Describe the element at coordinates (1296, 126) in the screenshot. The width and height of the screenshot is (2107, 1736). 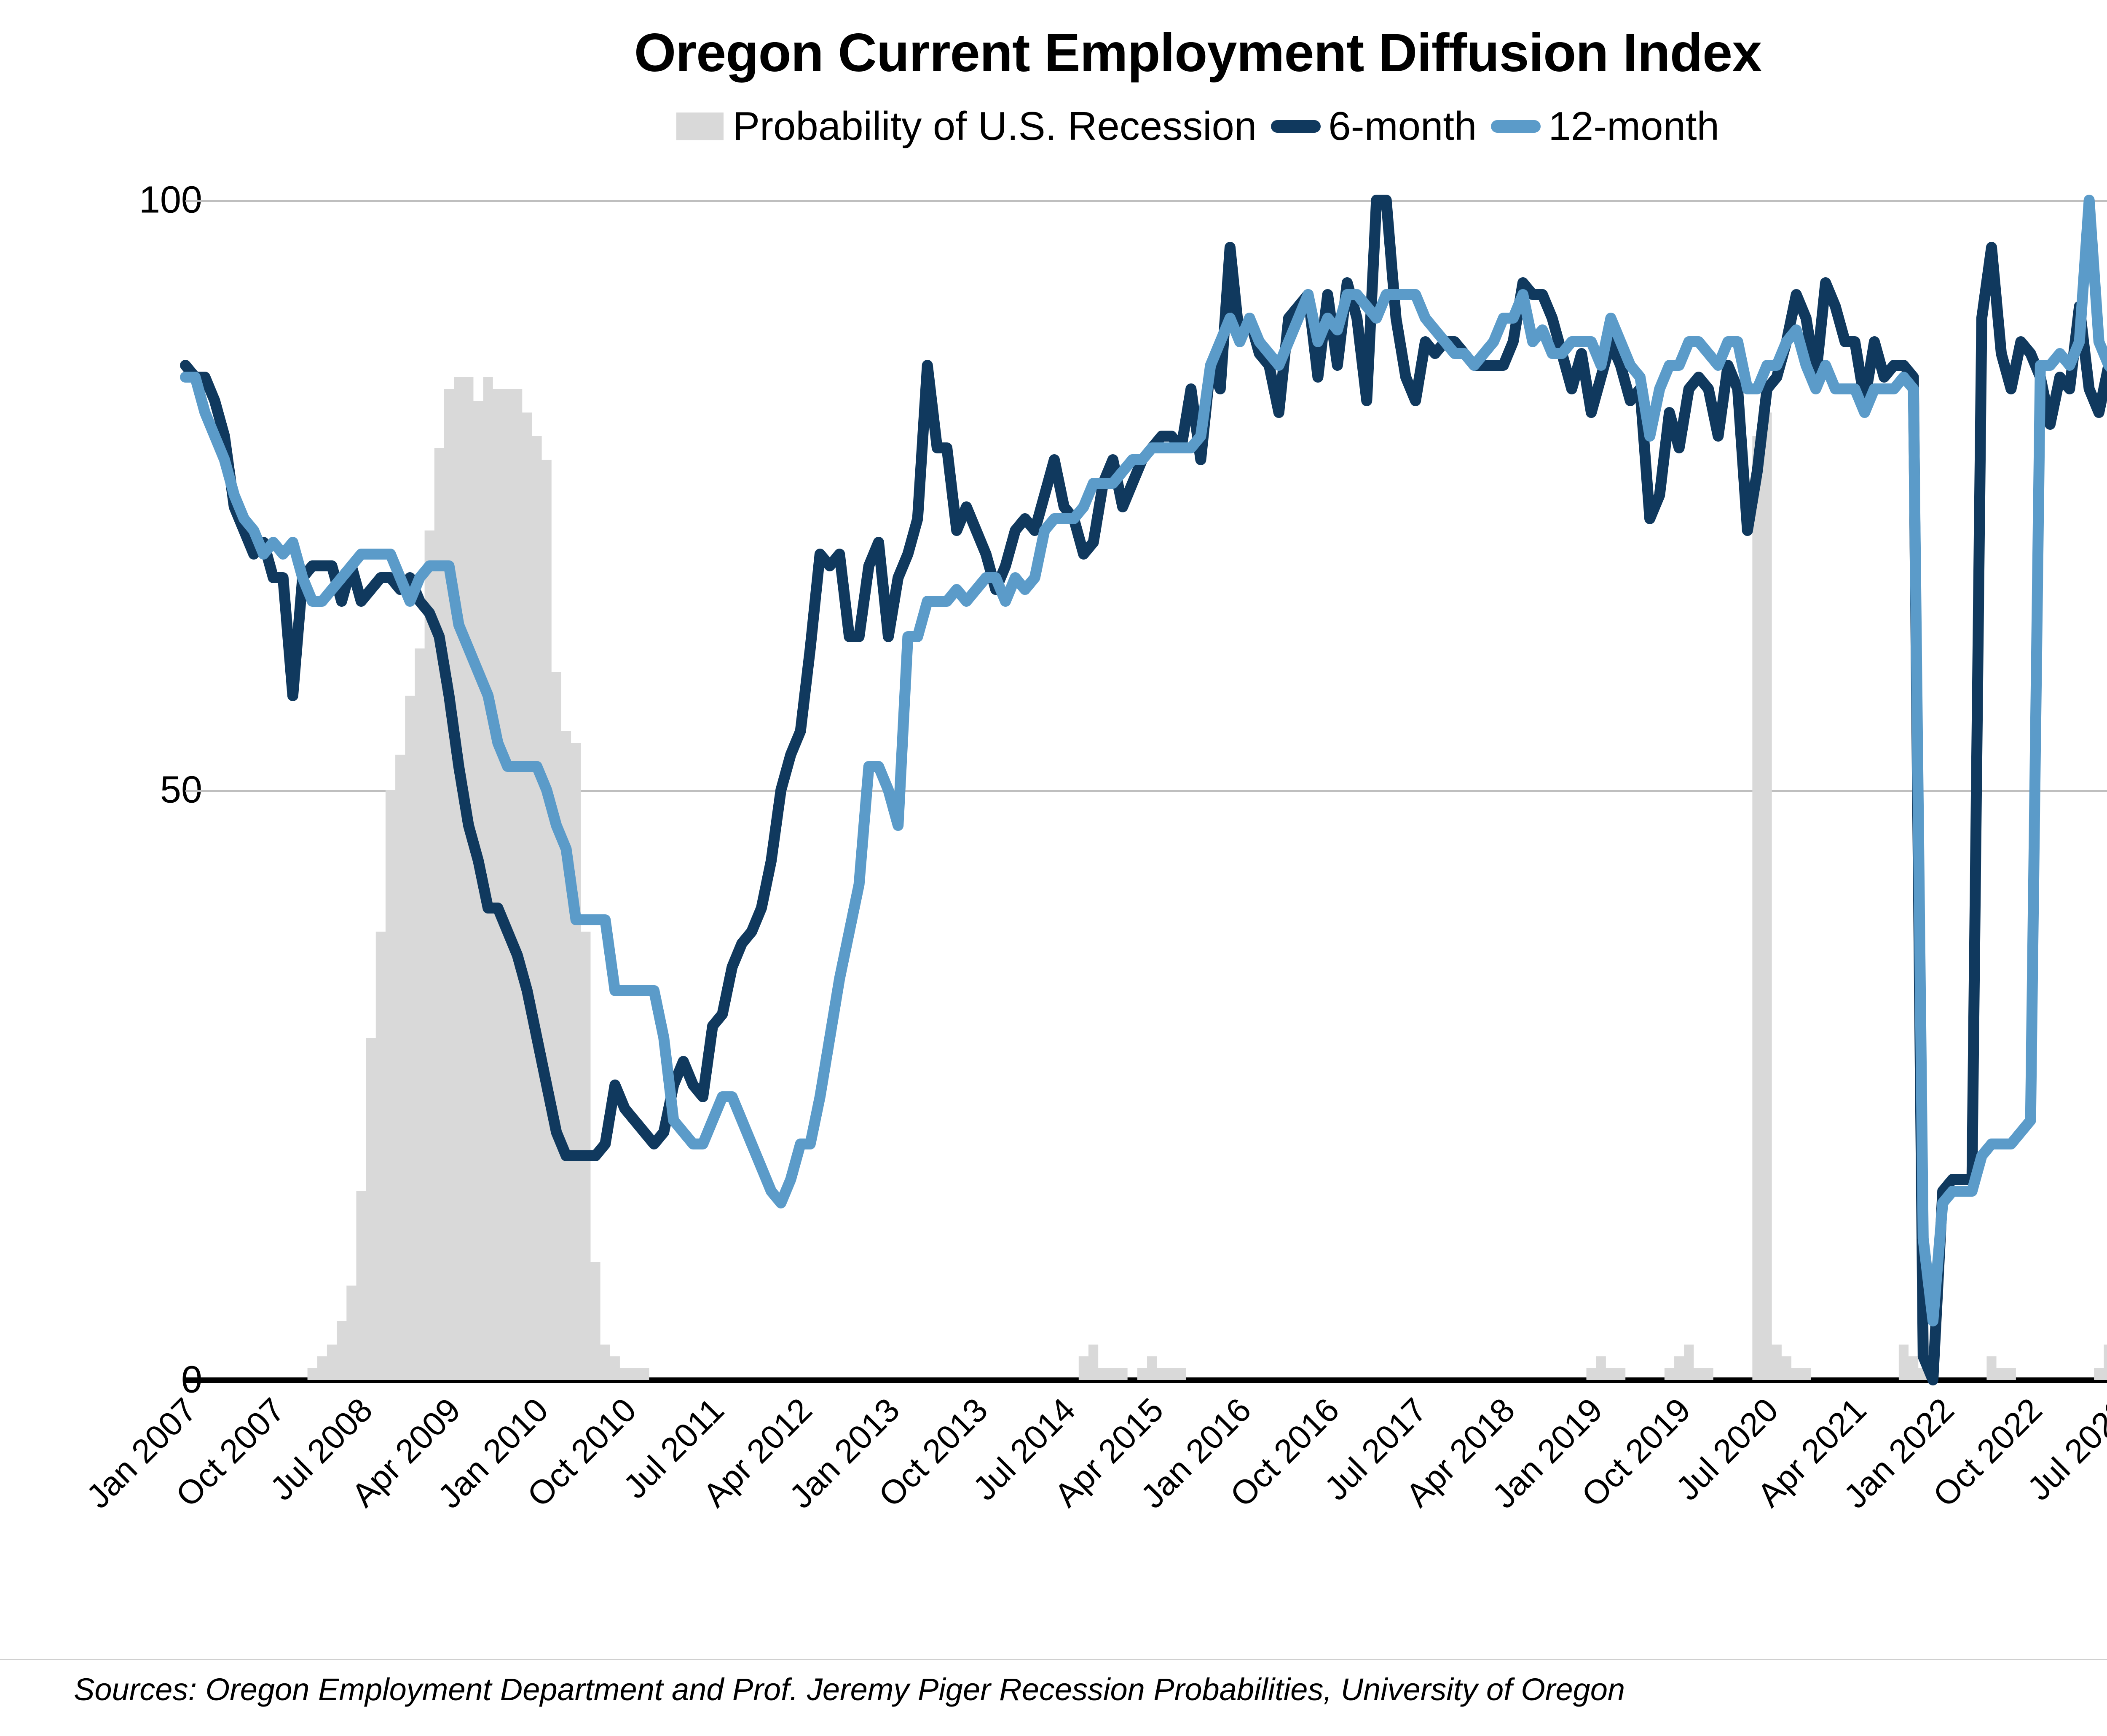
I see `line-swatch-icon-6-month` at that location.